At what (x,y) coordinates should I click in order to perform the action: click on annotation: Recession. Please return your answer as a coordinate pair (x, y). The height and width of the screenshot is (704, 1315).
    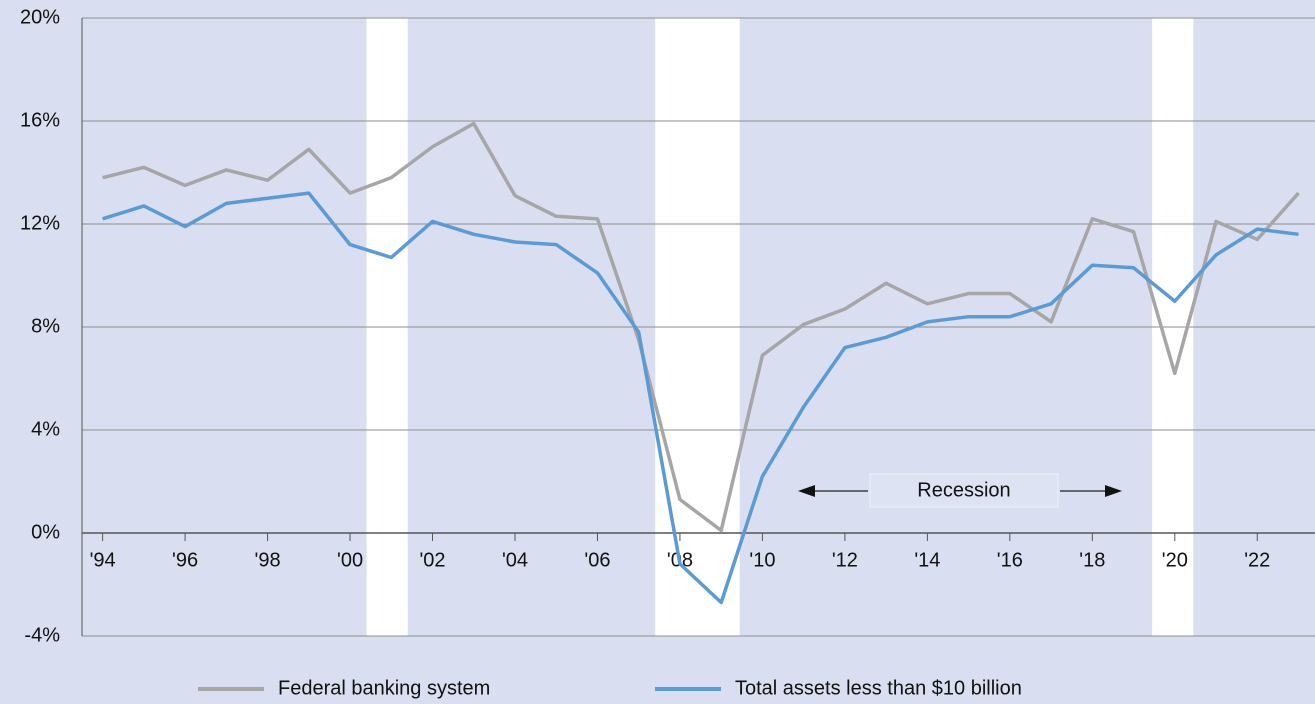
    Looking at the image, I should click on (963, 490).